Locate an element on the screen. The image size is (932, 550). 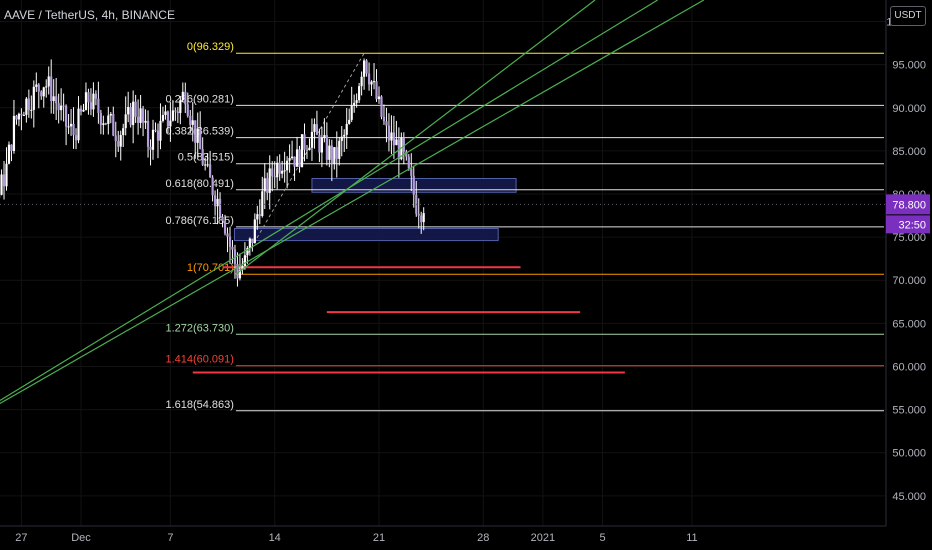
time-axis-background is located at coordinates (466, 538).